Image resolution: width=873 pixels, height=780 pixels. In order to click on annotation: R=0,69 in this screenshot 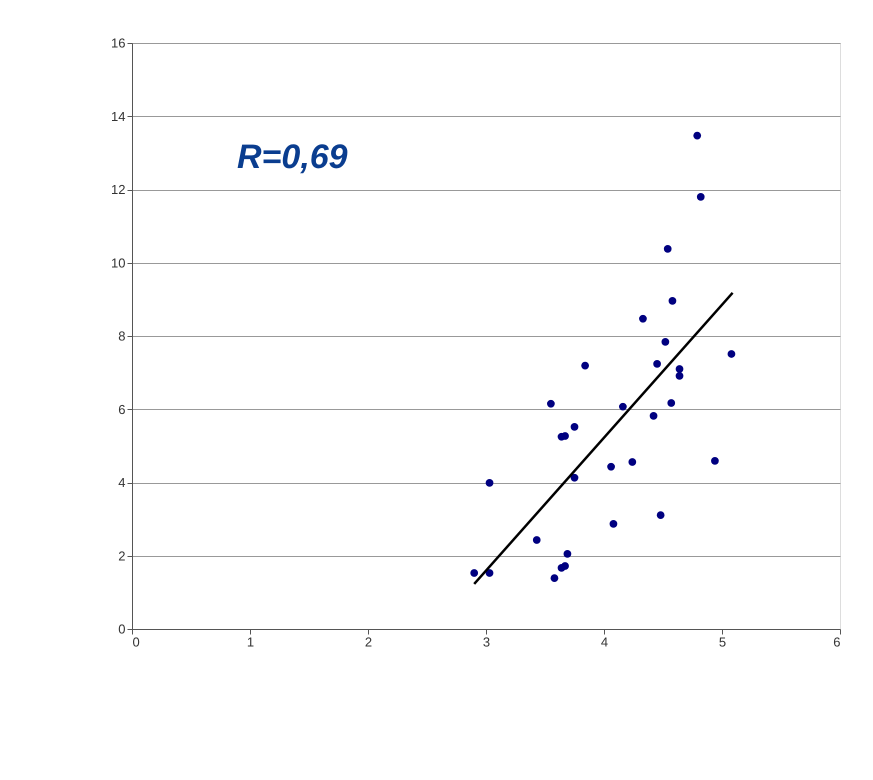, I will do `click(292, 157)`.